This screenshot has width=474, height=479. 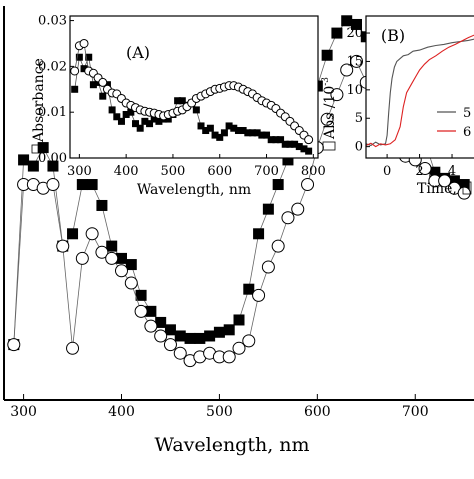 I want to click on inset-b-plot-area, so click(x=419, y=91).